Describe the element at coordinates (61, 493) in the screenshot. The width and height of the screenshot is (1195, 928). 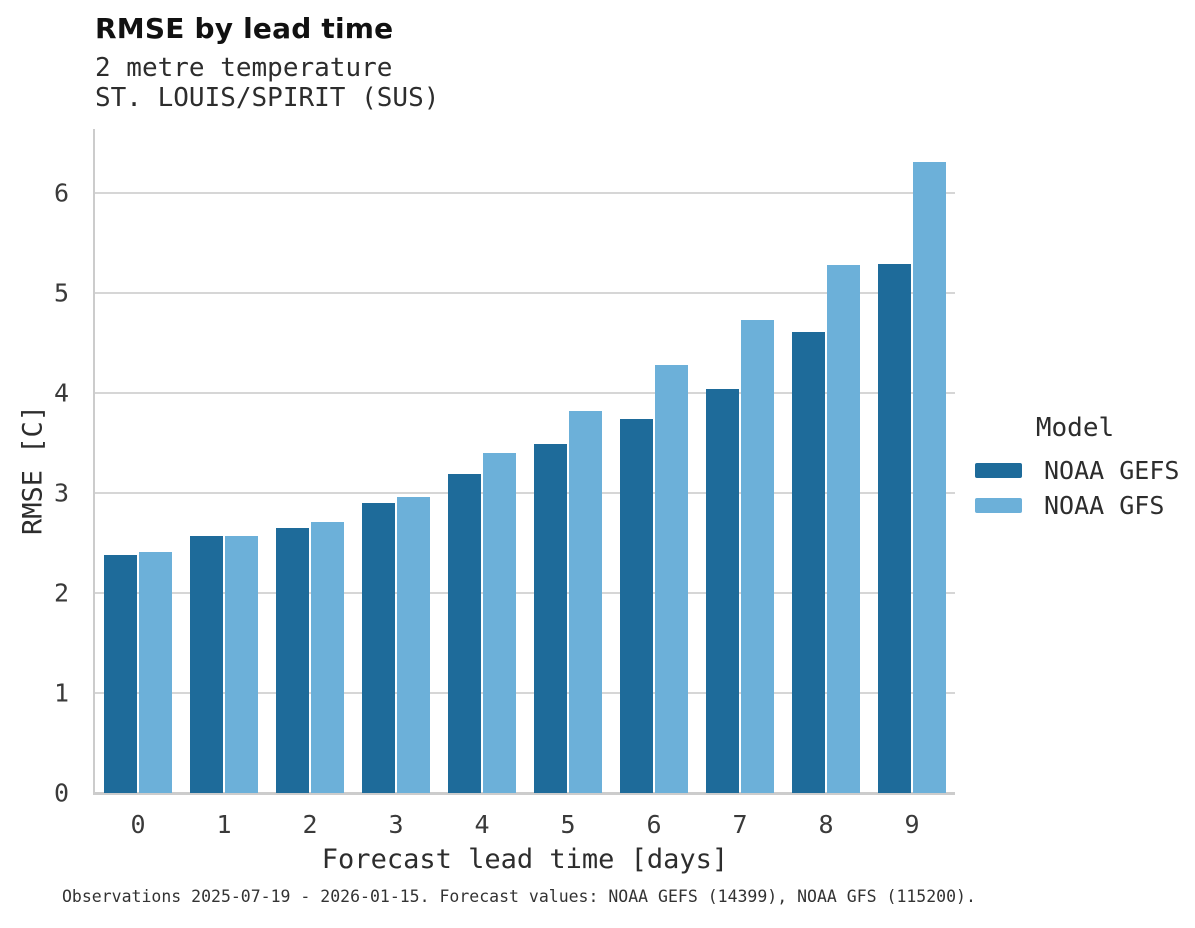
I see `y-tick-label-3: 3` at that location.